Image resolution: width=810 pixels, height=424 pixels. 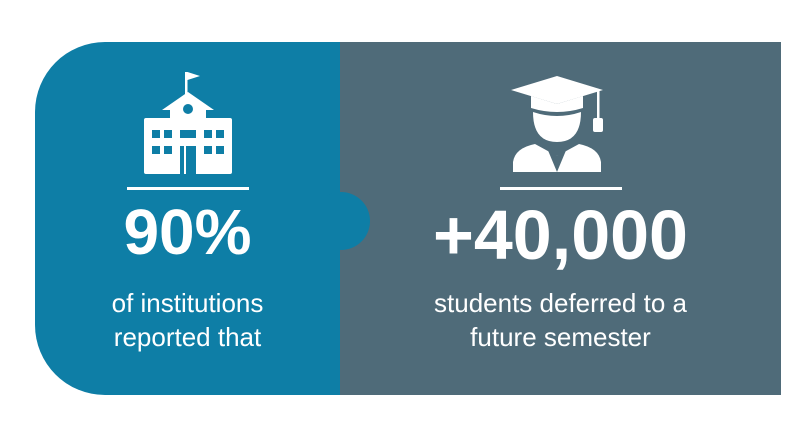 What do you see at coordinates (560, 235) in the screenshot?
I see `stat-value: +40,000` at bounding box center [560, 235].